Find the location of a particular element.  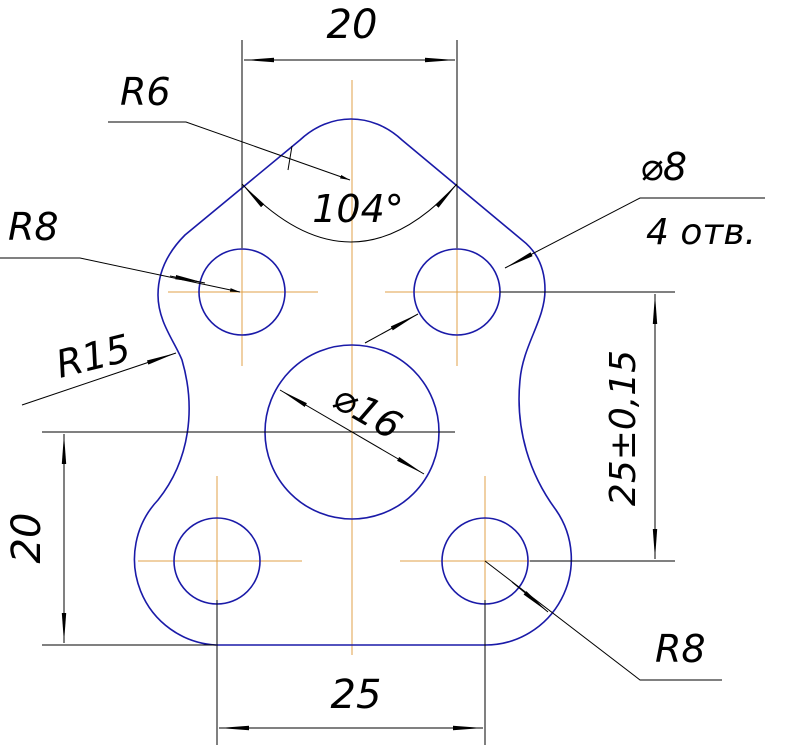

hole-diameter-leader-inner is located at coordinates (391, 328).